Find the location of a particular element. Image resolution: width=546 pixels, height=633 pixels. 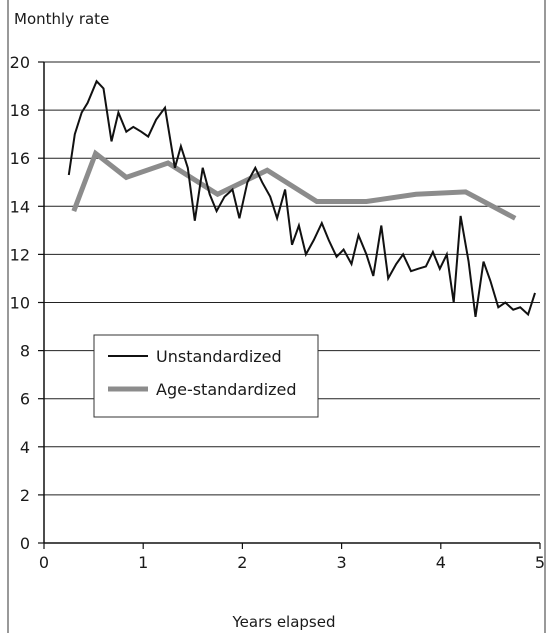

x-axis-label: Years elapsed is located at coordinates (283, 622).